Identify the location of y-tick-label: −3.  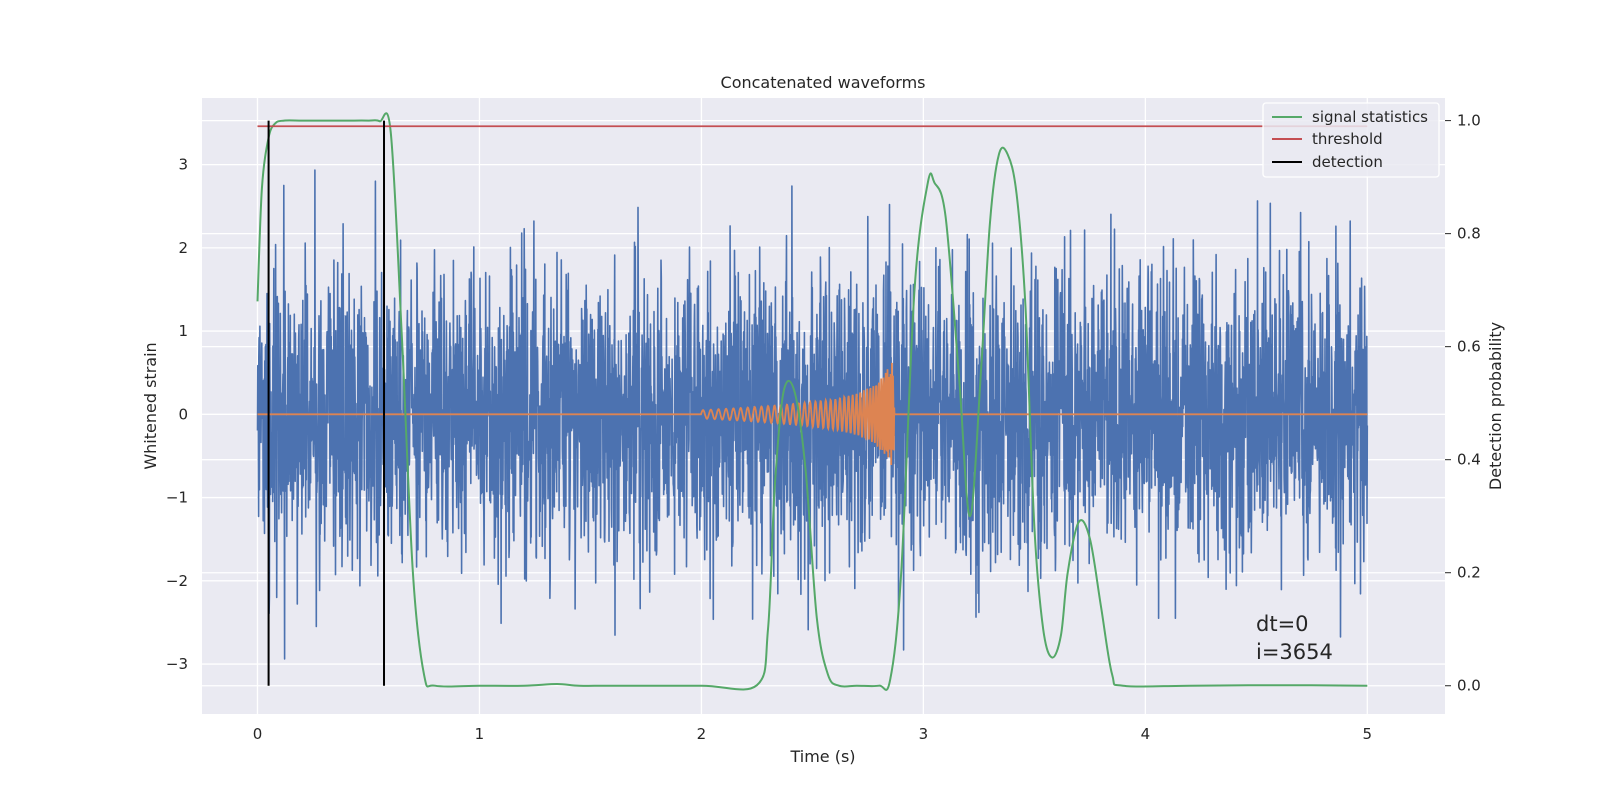
(177, 664).